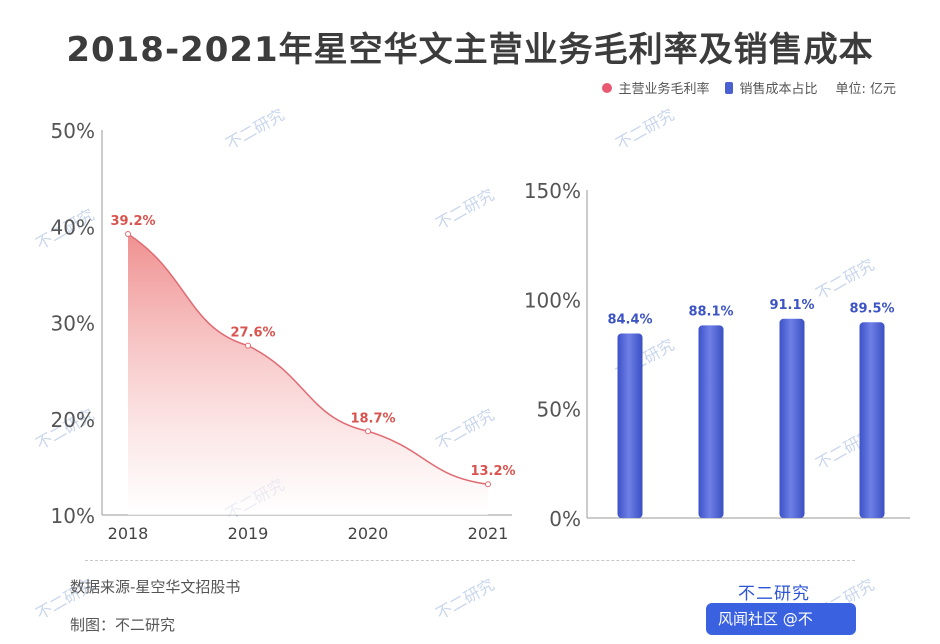 This screenshot has width=940, height=644. What do you see at coordinates (368, 533) in the screenshot?
I see `area-x-tick-label: 2020` at bounding box center [368, 533].